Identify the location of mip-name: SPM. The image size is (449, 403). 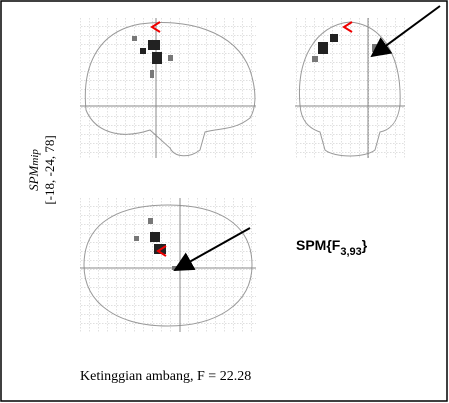
(33, 177).